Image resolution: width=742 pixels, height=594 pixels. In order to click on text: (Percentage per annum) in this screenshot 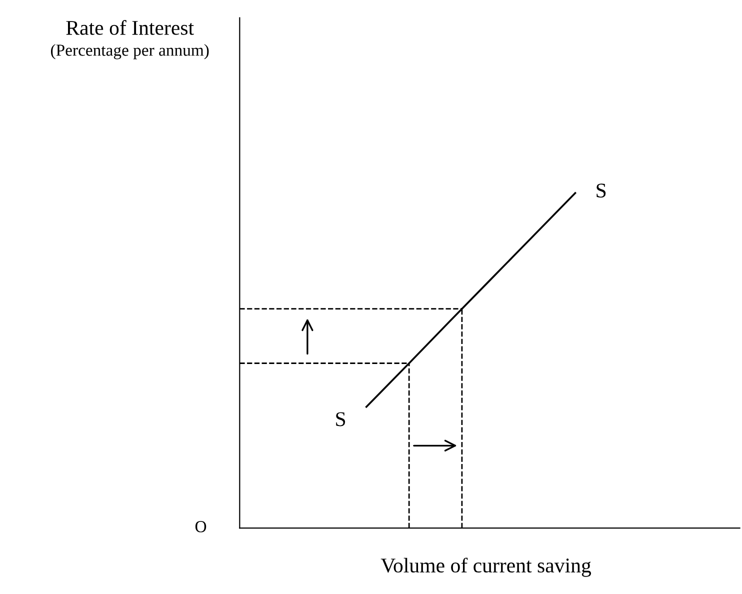, I will do `click(129, 52)`.